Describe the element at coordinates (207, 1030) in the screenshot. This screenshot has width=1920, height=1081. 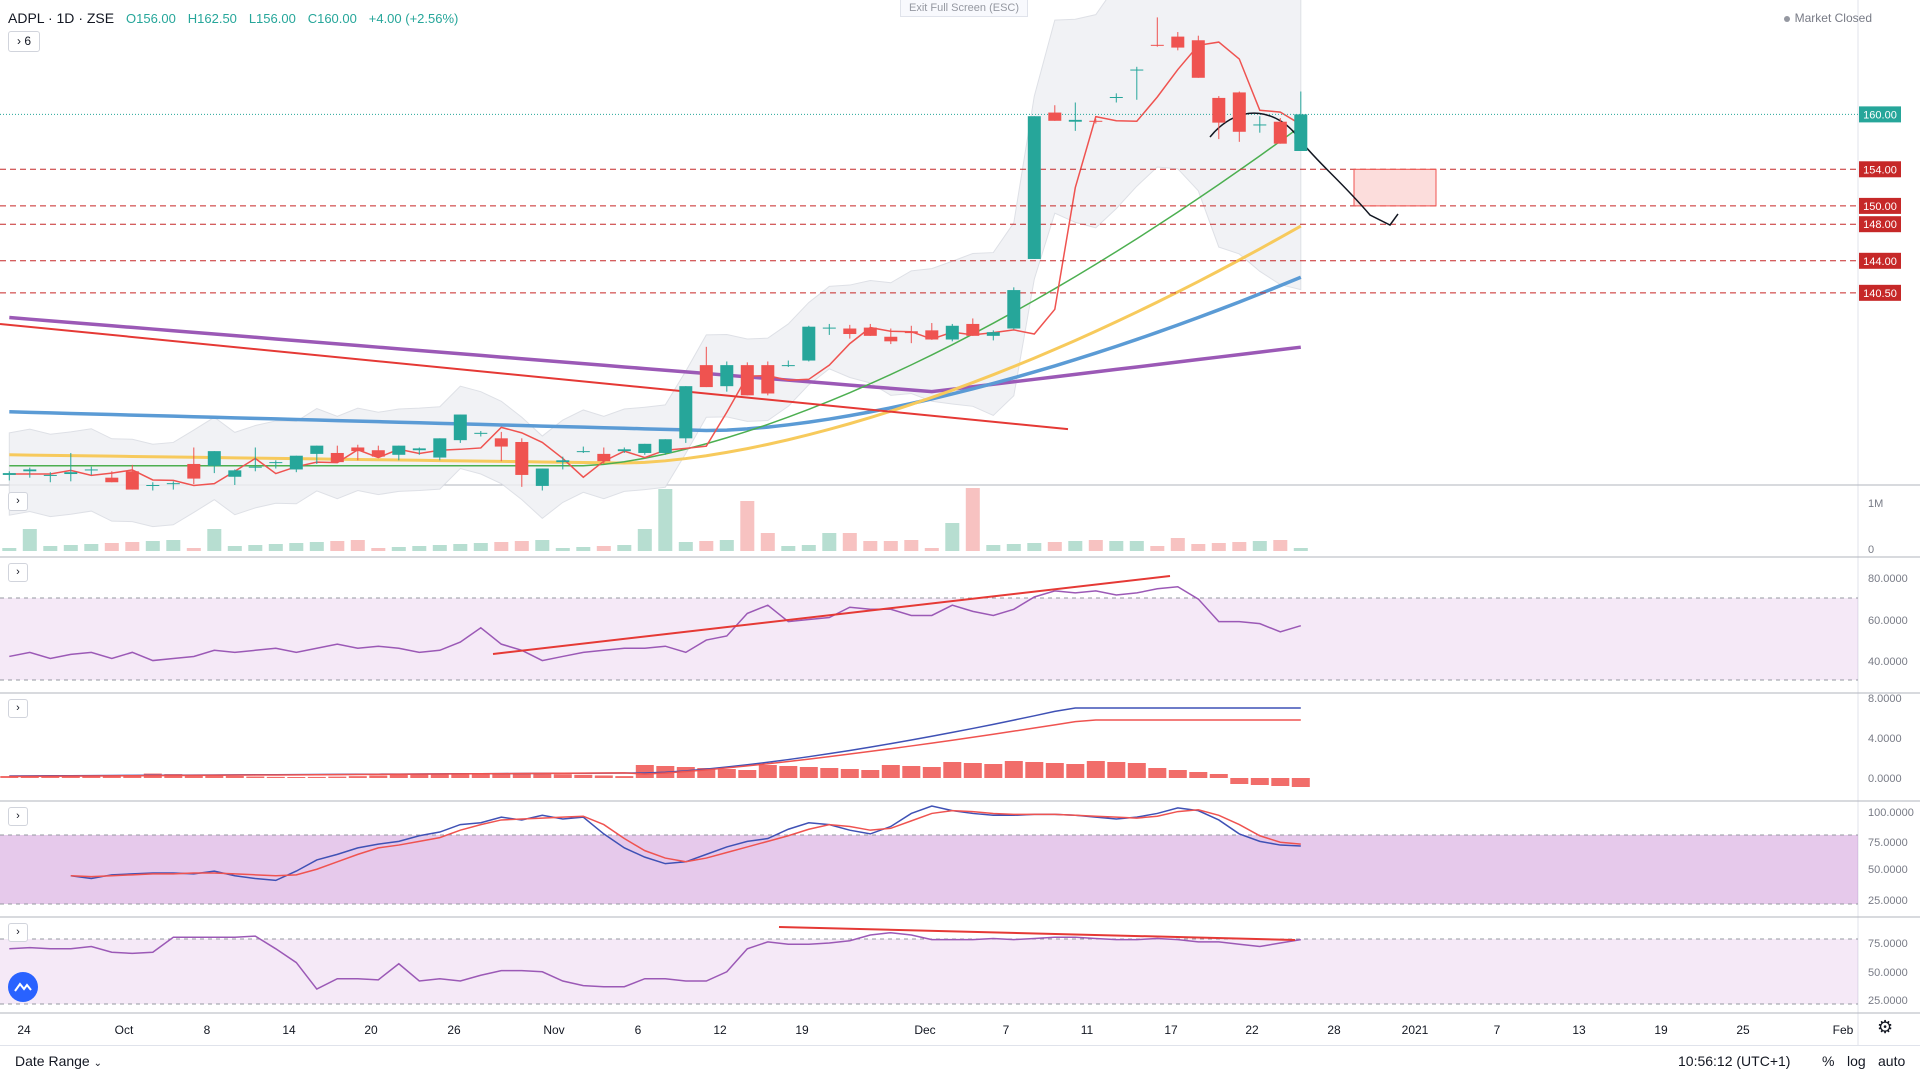
I see `time-axis-label: 8` at that location.